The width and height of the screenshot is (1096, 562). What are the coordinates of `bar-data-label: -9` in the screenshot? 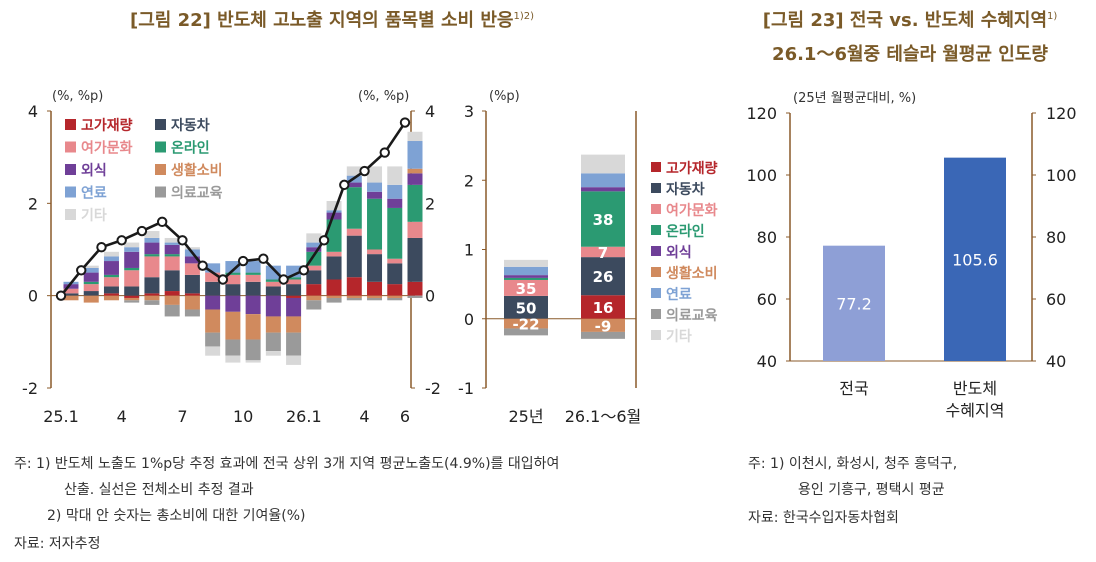 It's located at (603, 326).